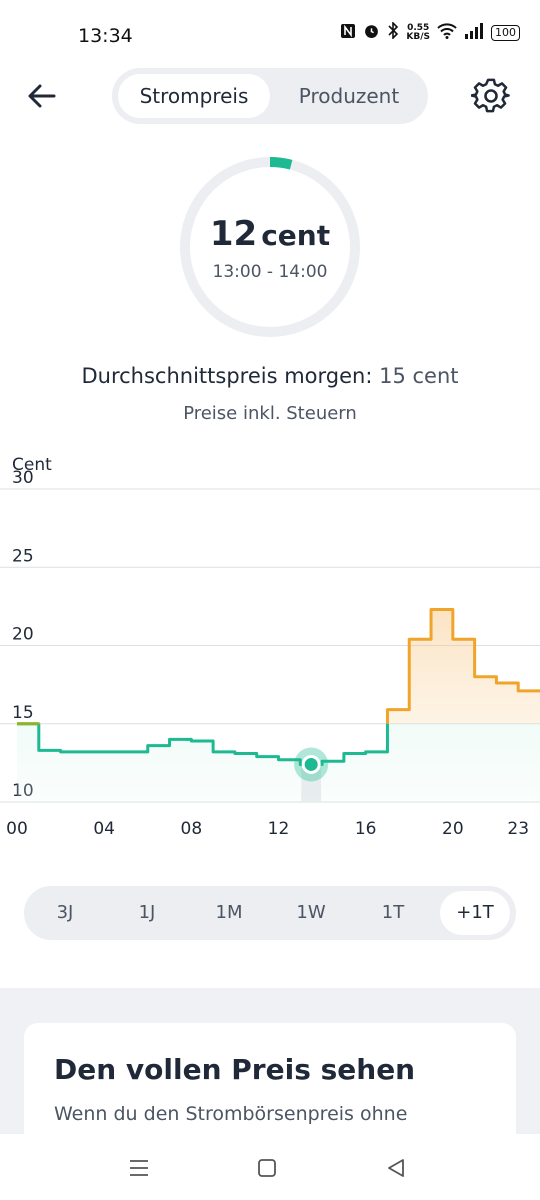  Describe the element at coordinates (203, 744) in the screenshot. I see `price-line-low` at that location.